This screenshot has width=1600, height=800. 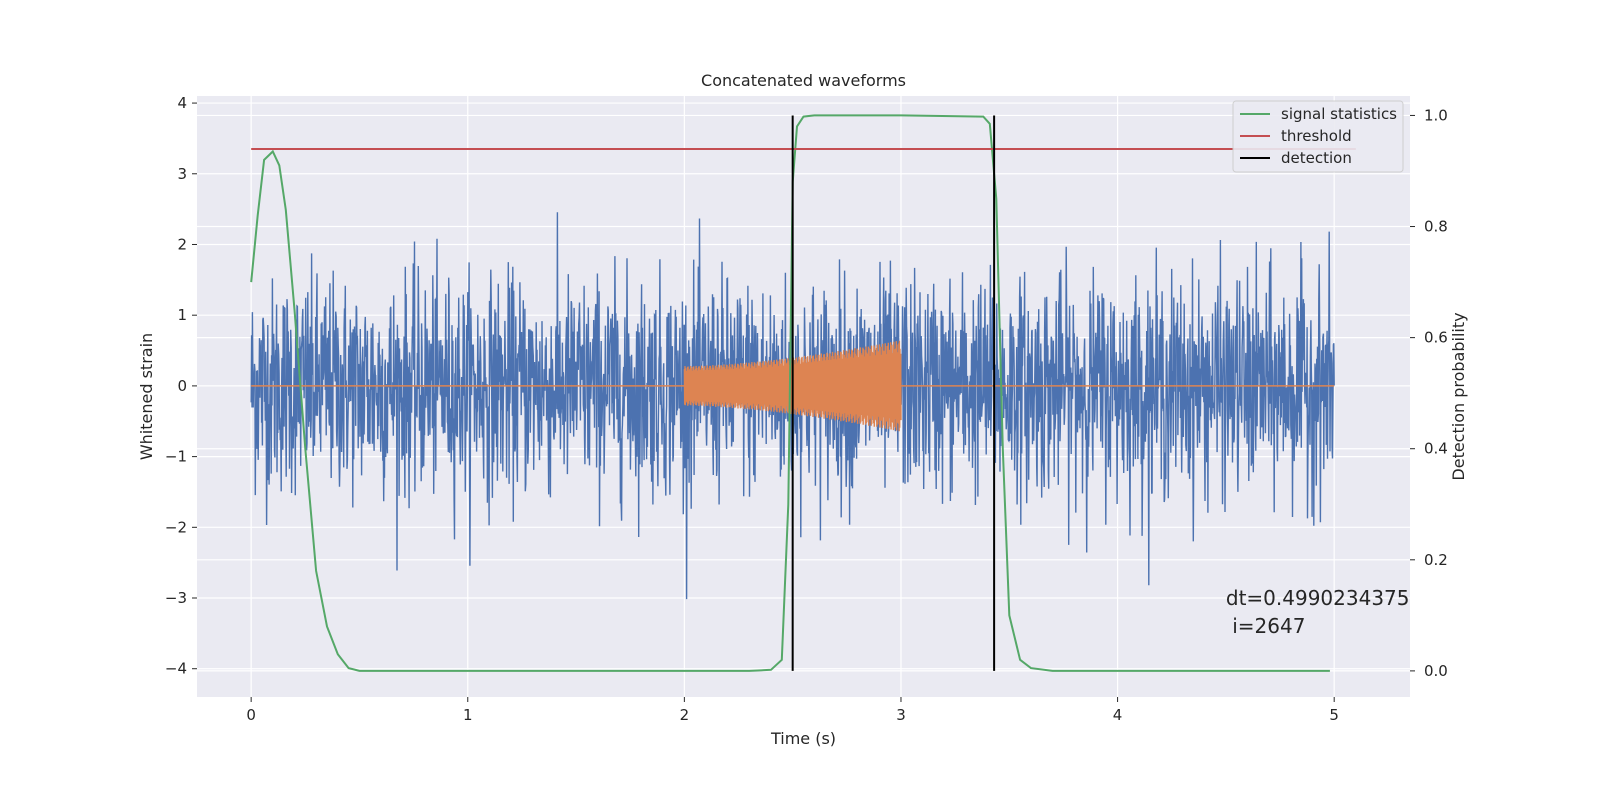 What do you see at coordinates (1436, 671) in the screenshot?
I see `y-right-tick-label: 0.0` at bounding box center [1436, 671].